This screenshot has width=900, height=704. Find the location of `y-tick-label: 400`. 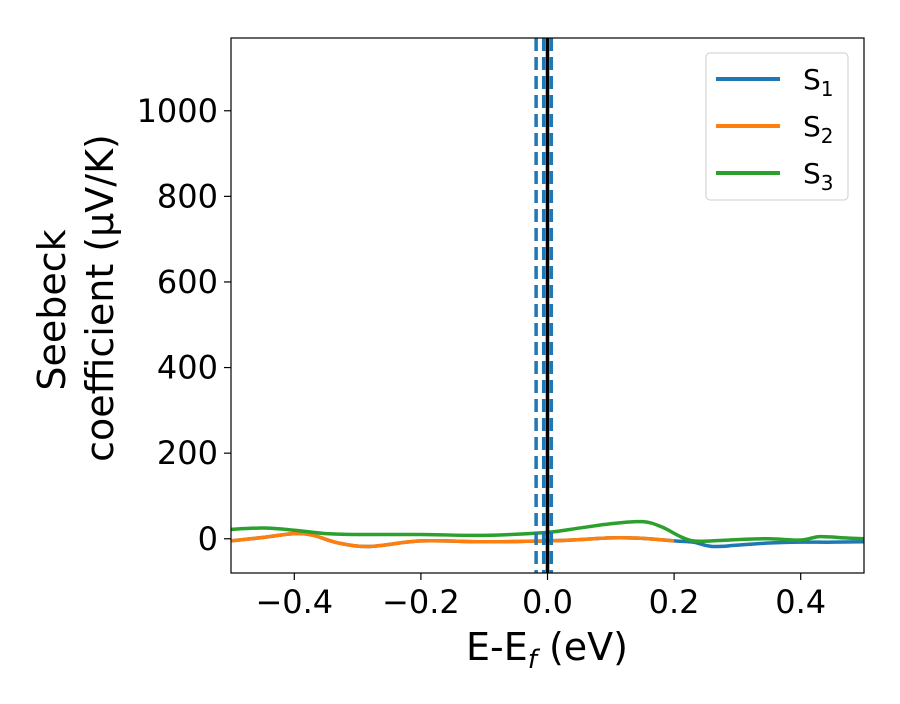

y-tick-label: 400 is located at coordinates (187, 368).